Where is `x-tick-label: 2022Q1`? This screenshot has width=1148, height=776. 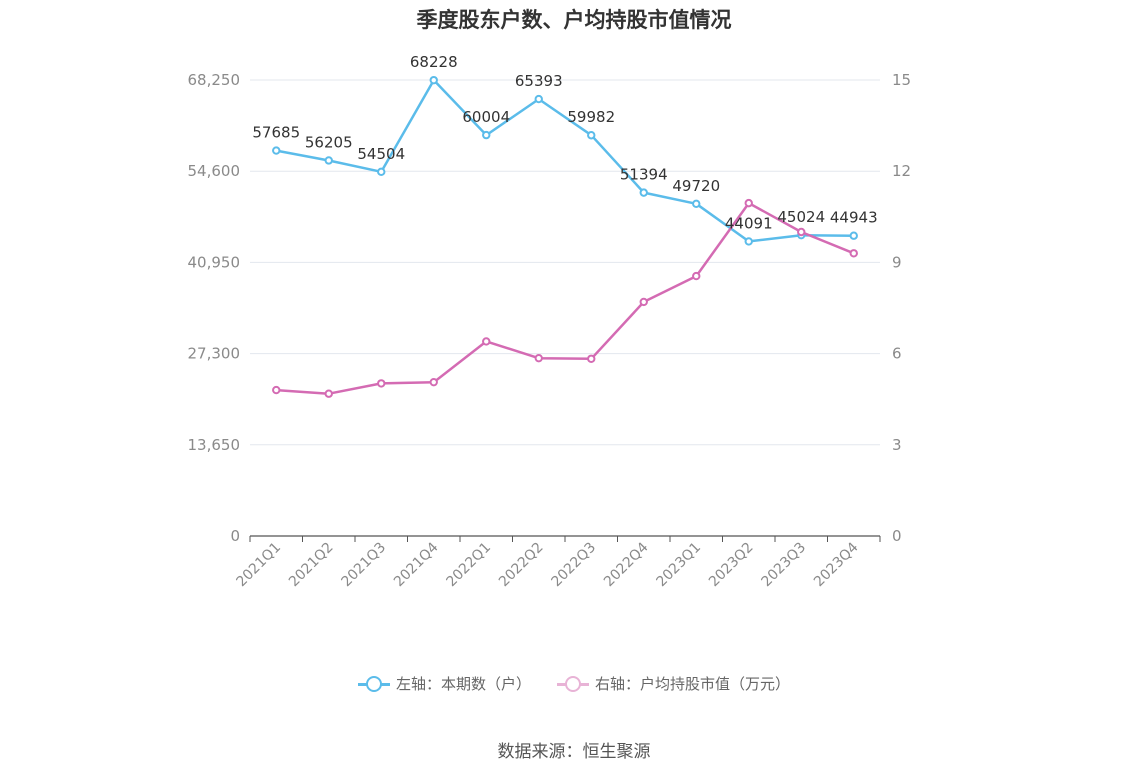 x-tick-label: 2022Q1 is located at coordinates (468, 565).